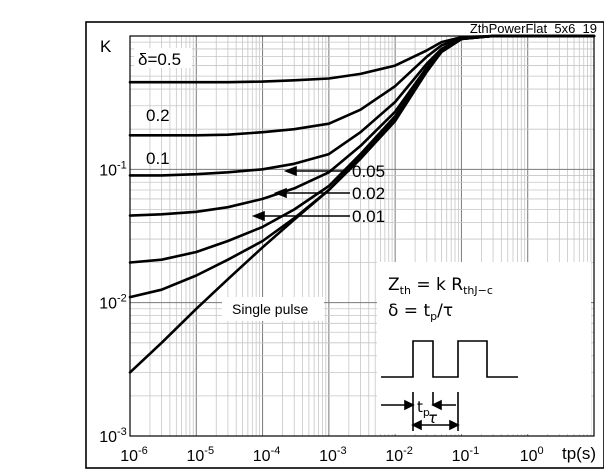  Describe the element at coordinates (533, 28) in the screenshot. I see `figure-reference: ZthPowerFlat_5x6_19` at that location.